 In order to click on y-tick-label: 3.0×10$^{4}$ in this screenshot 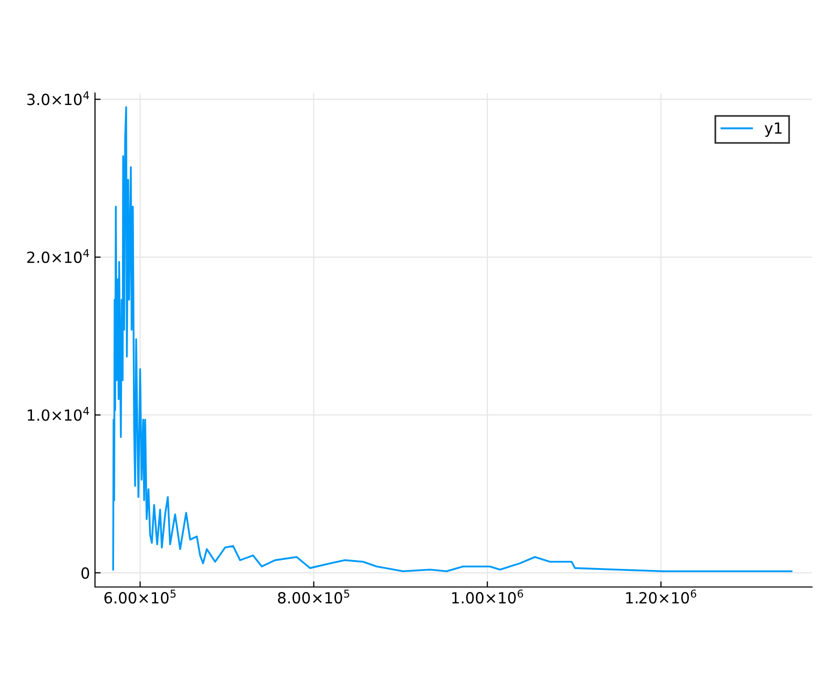, I will do `click(58, 98)`.